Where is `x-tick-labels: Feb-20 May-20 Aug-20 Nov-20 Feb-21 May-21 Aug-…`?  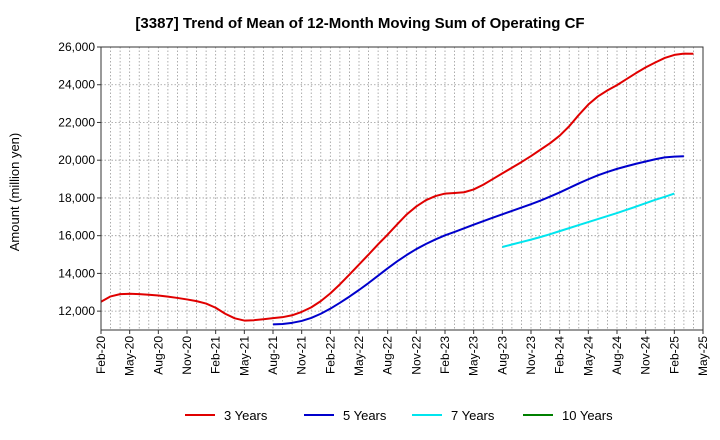 x-tick-labels: Feb-20 May-20 Aug-20 Nov-20 Feb-21 May-21 Aug-… is located at coordinates (402, 353).